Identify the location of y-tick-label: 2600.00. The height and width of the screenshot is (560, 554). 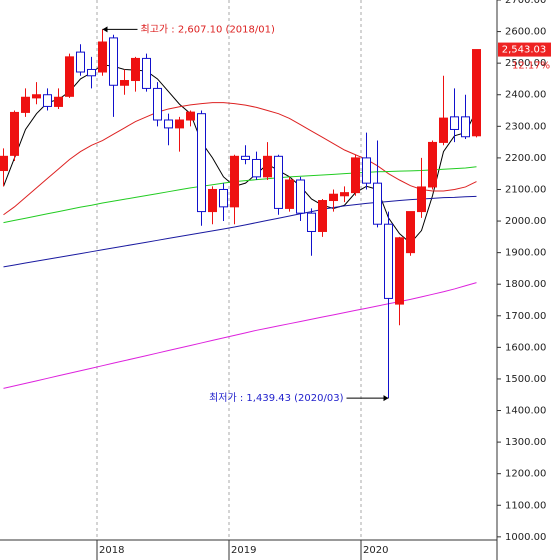
(525, 32).